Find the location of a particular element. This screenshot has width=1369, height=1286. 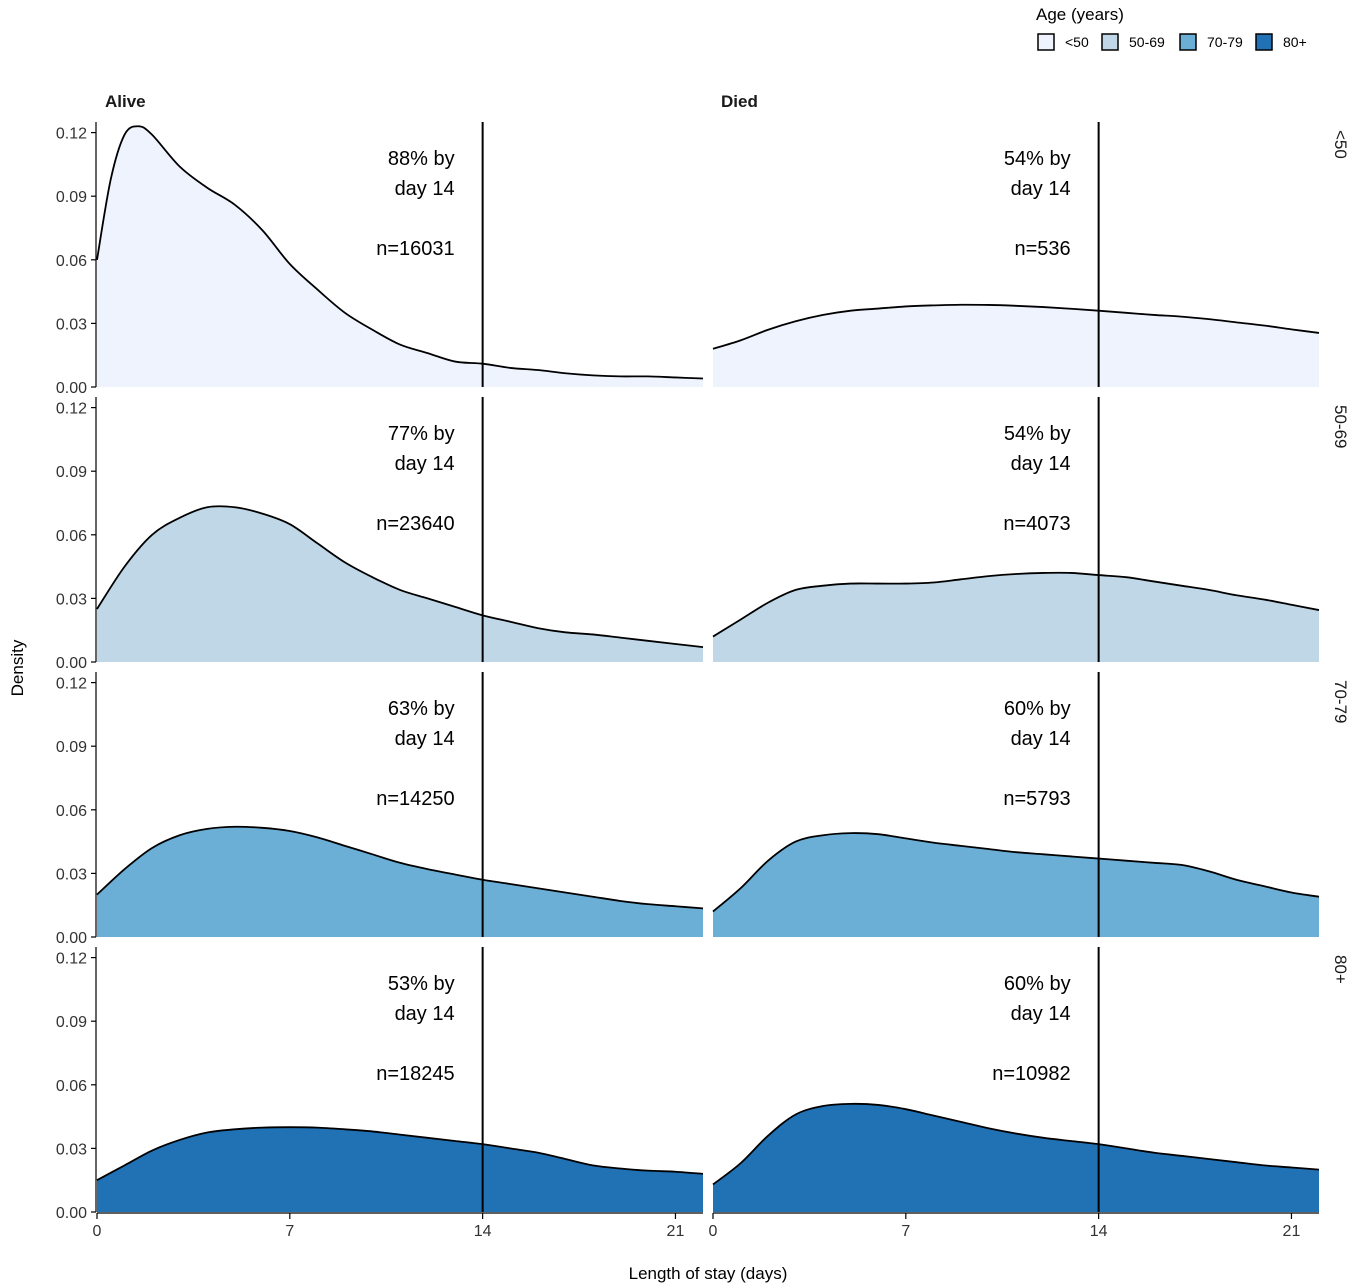

legend-label: 70-79 is located at coordinates (1225, 42).